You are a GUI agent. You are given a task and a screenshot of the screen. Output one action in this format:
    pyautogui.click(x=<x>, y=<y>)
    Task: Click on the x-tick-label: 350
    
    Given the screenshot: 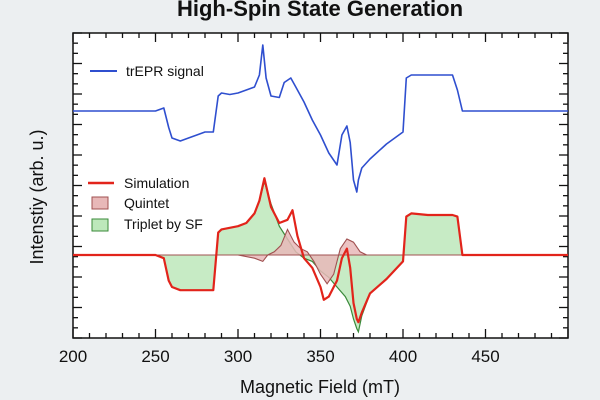 What is the action you would take?
    pyautogui.click(x=320, y=356)
    